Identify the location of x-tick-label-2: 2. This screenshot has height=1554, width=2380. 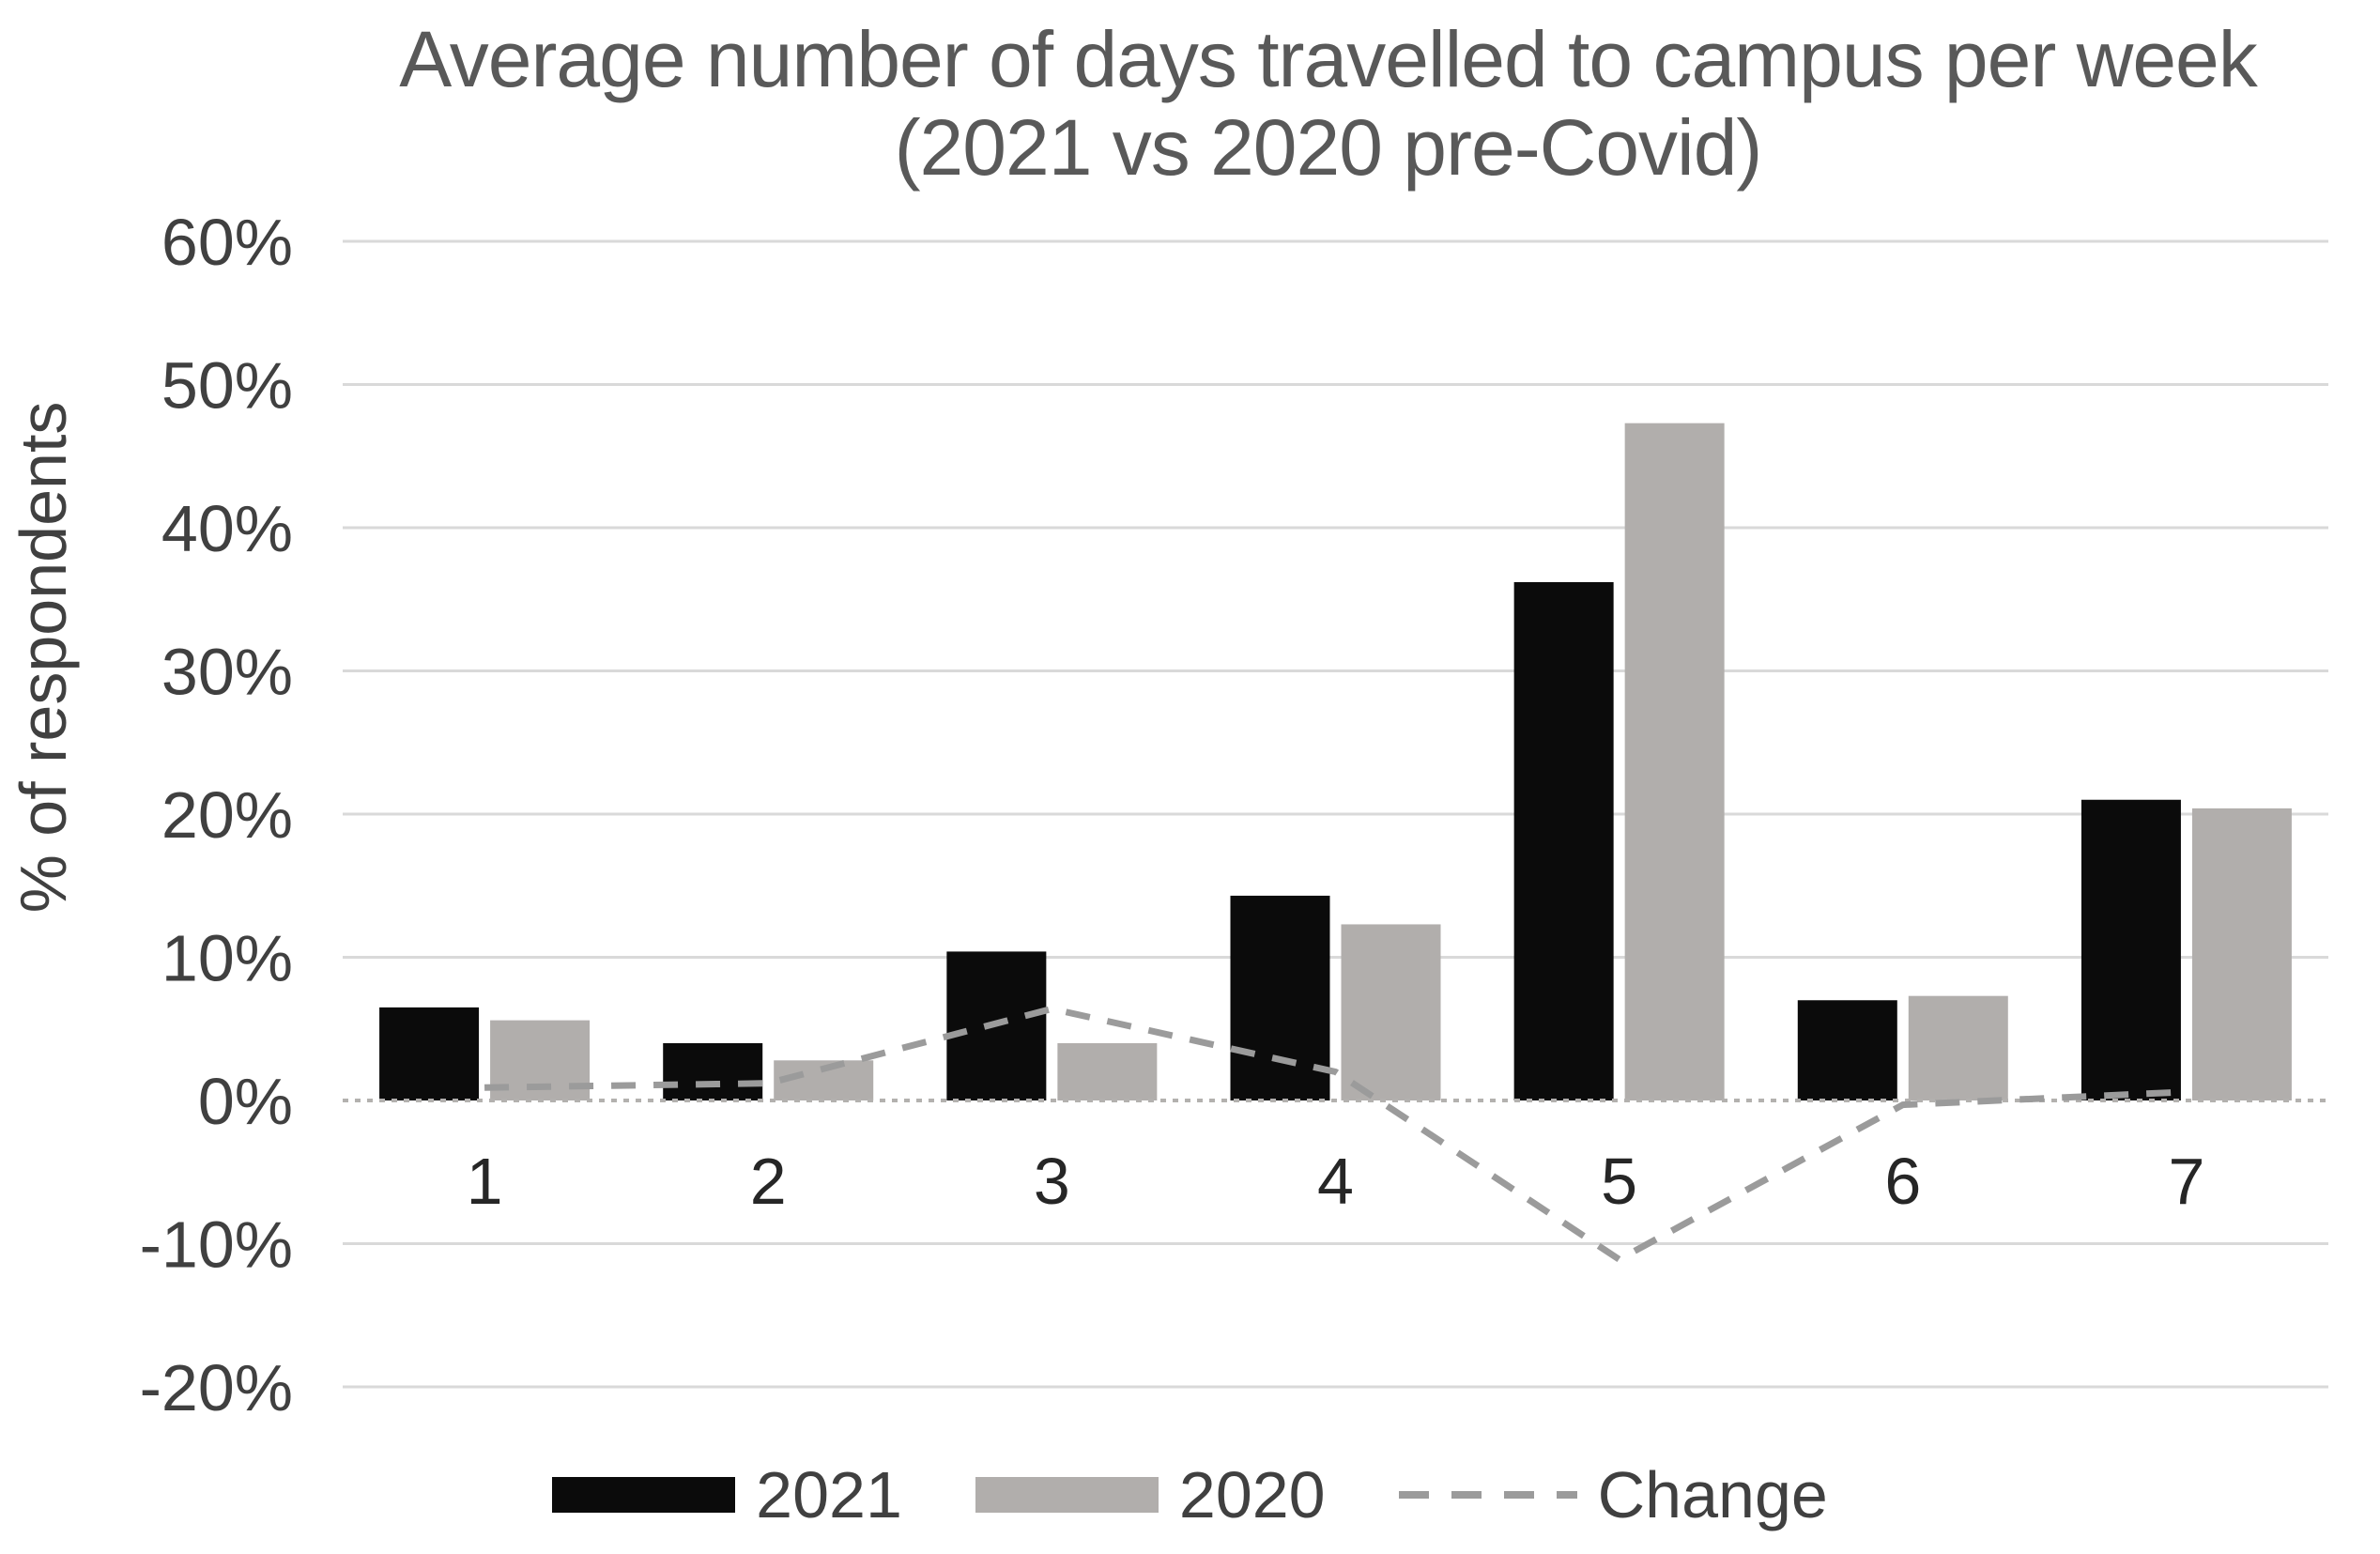
(768, 1181).